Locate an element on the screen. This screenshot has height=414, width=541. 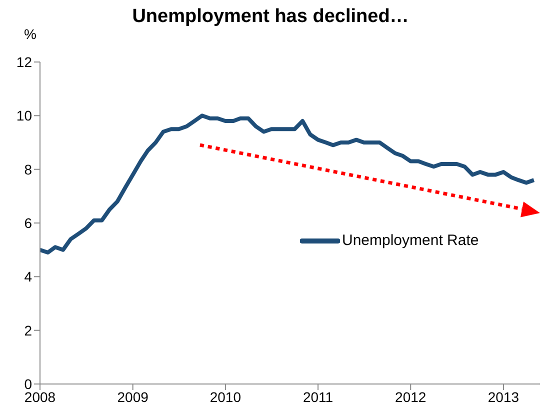
y-tick-label: 12 is located at coordinates (24, 62).